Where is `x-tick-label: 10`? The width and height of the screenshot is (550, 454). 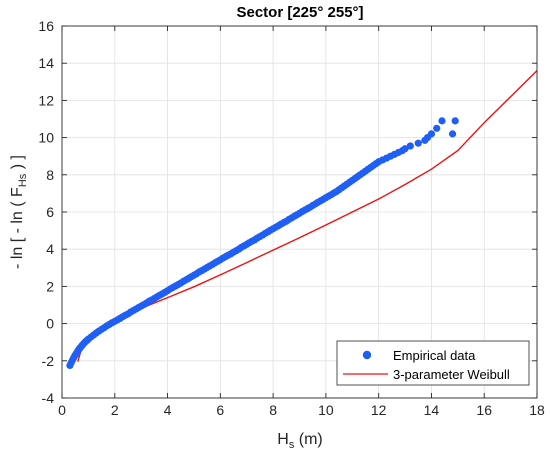
x-tick-label: 10 is located at coordinates (326, 410).